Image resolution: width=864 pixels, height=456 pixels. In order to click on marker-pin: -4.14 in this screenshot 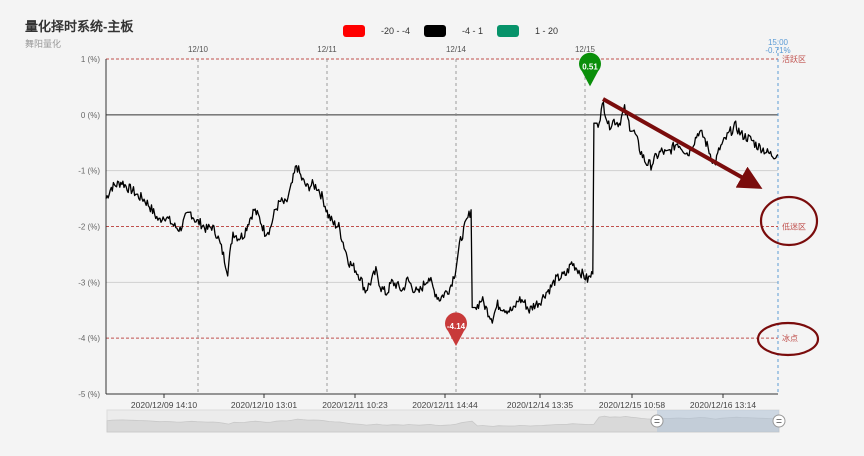, I will do `click(455, 329)`.